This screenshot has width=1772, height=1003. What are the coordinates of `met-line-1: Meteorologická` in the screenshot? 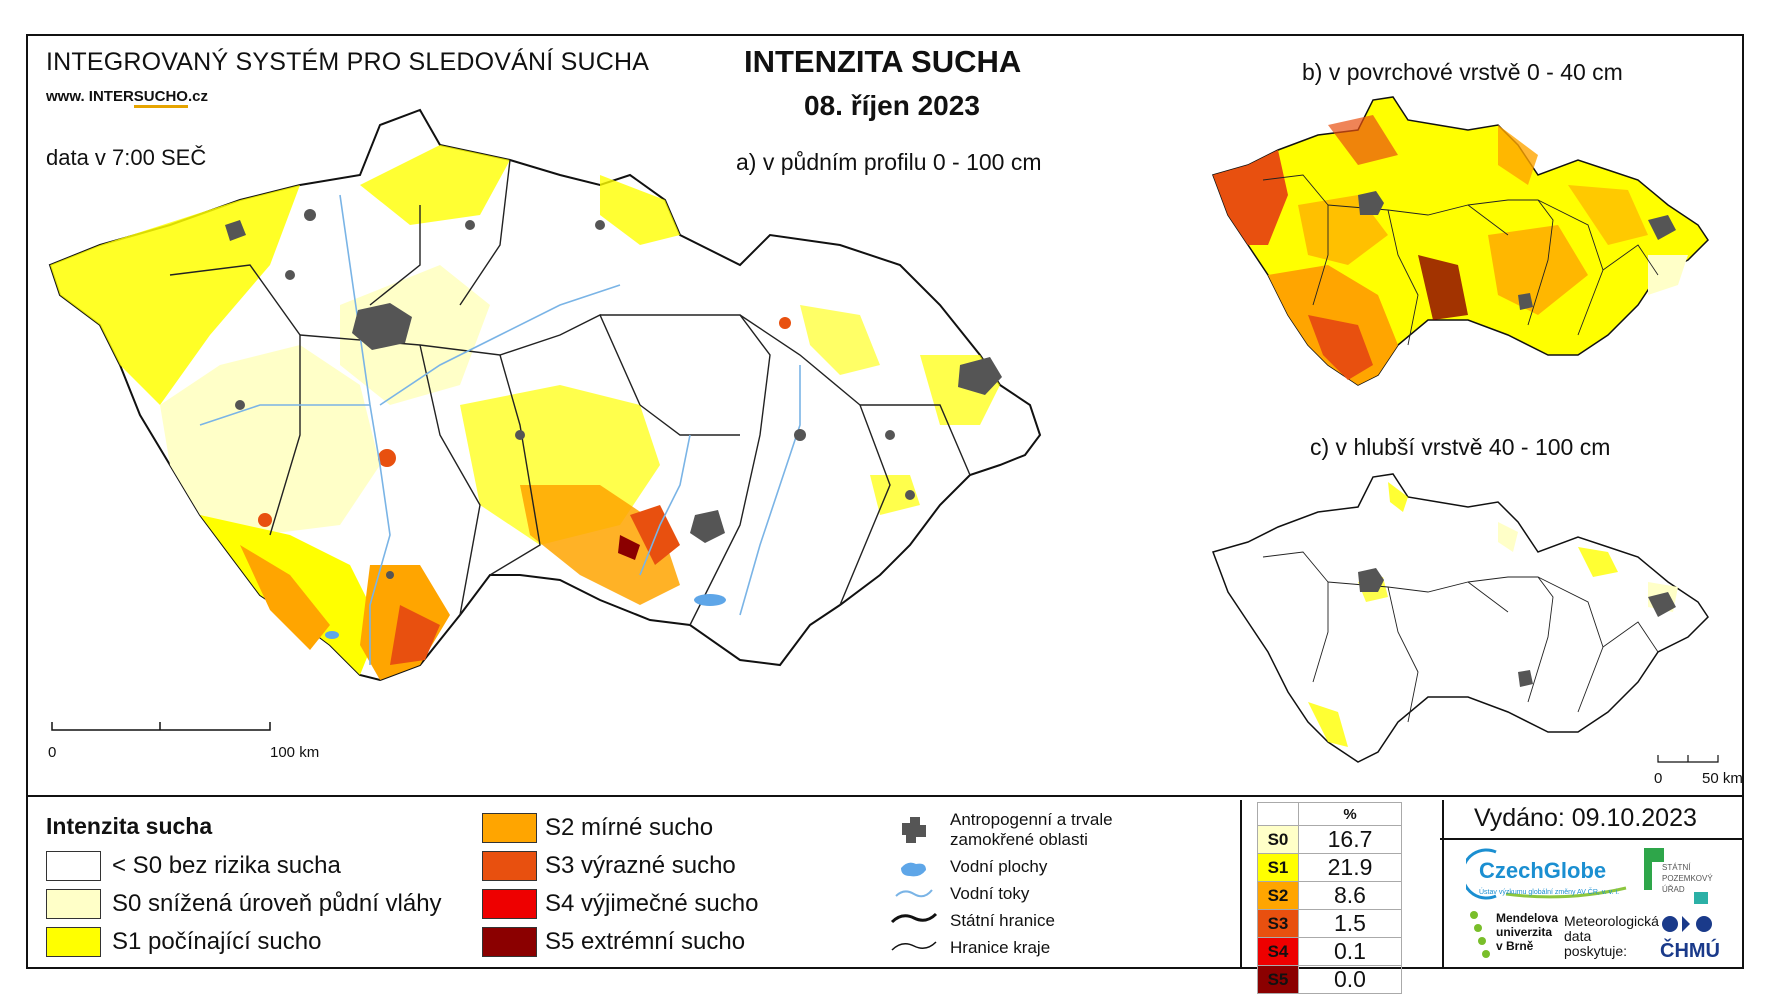 It's located at (1611, 921).